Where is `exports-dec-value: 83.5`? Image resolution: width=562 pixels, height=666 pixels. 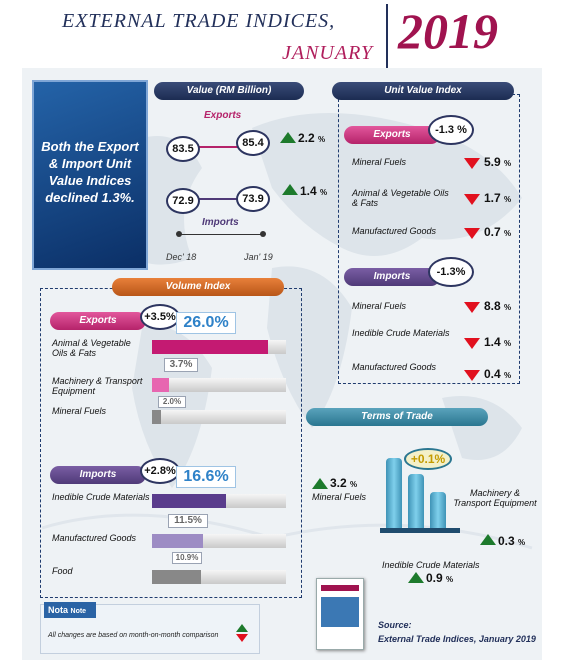 exports-dec-value: 83.5 is located at coordinates (183, 149).